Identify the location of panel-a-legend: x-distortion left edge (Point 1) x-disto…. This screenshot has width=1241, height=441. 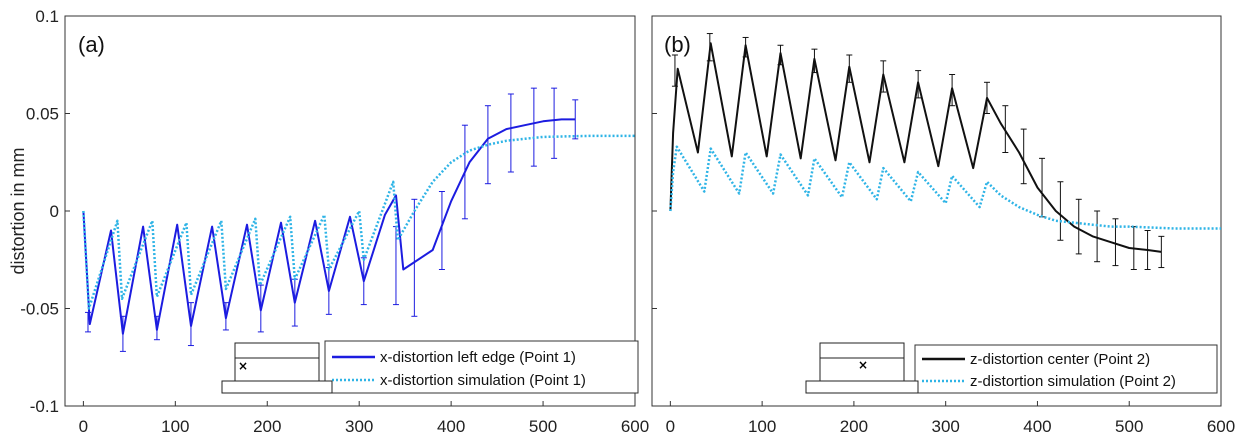
(481, 367).